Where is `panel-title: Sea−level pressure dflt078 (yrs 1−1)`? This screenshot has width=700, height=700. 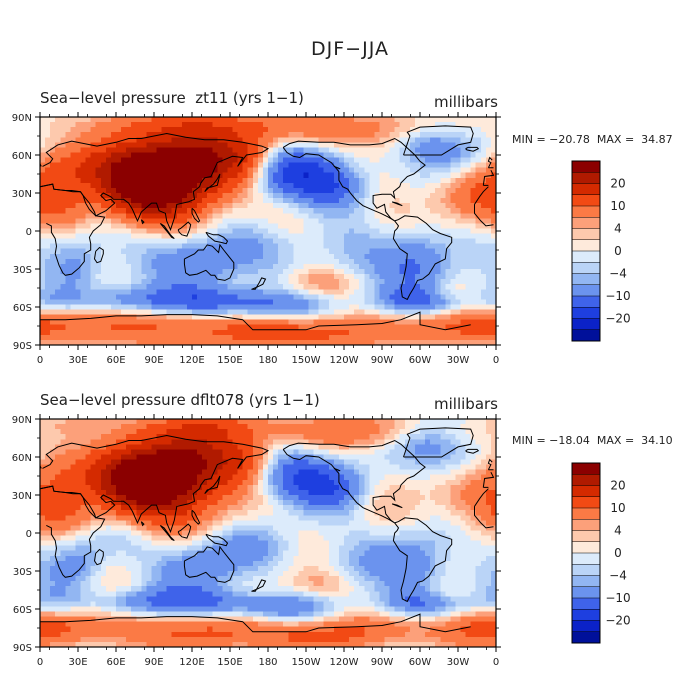
panel-title: Sea−level pressure dflt078 (yrs 1−1) is located at coordinates (180, 400).